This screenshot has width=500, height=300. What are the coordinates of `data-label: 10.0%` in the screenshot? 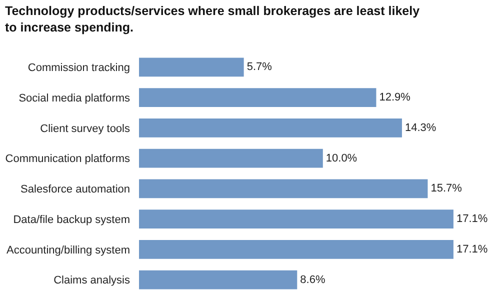 It's located at (342, 158).